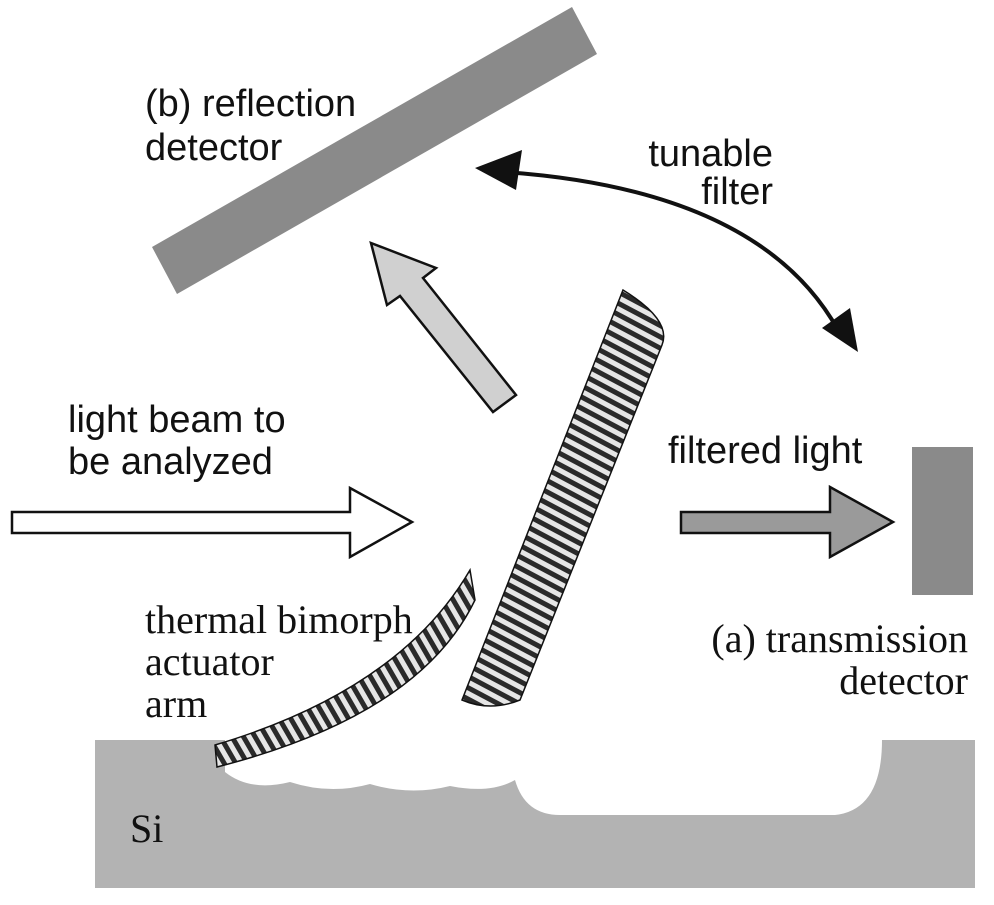  Describe the element at coordinates (177, 420) in the screenshot. I see `light-beam-label-line1: light beam to` at that location.